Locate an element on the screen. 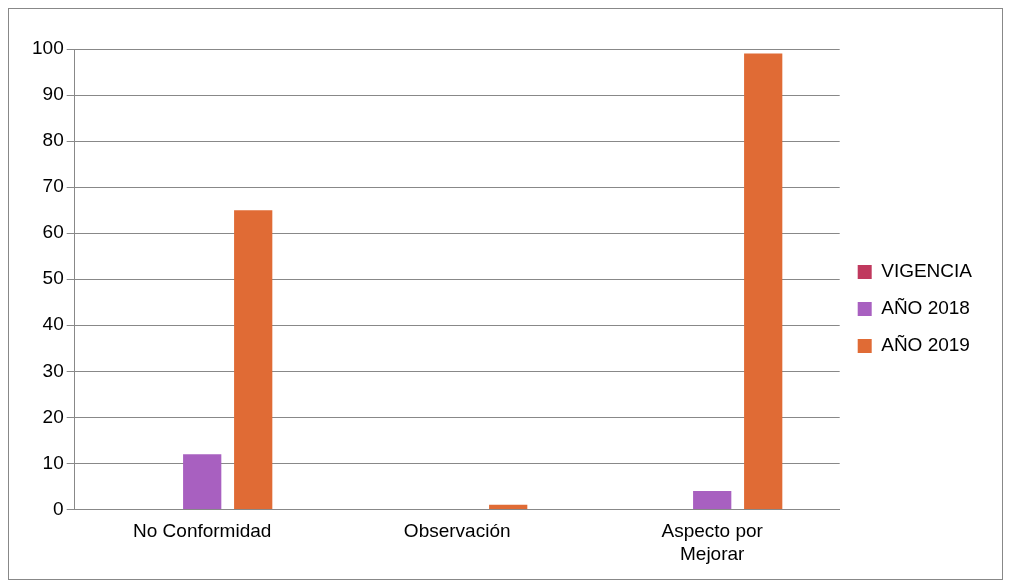 This screenshot has height=588, width=1011. y-tick-label: 20 is located at coordinates (53, 416).